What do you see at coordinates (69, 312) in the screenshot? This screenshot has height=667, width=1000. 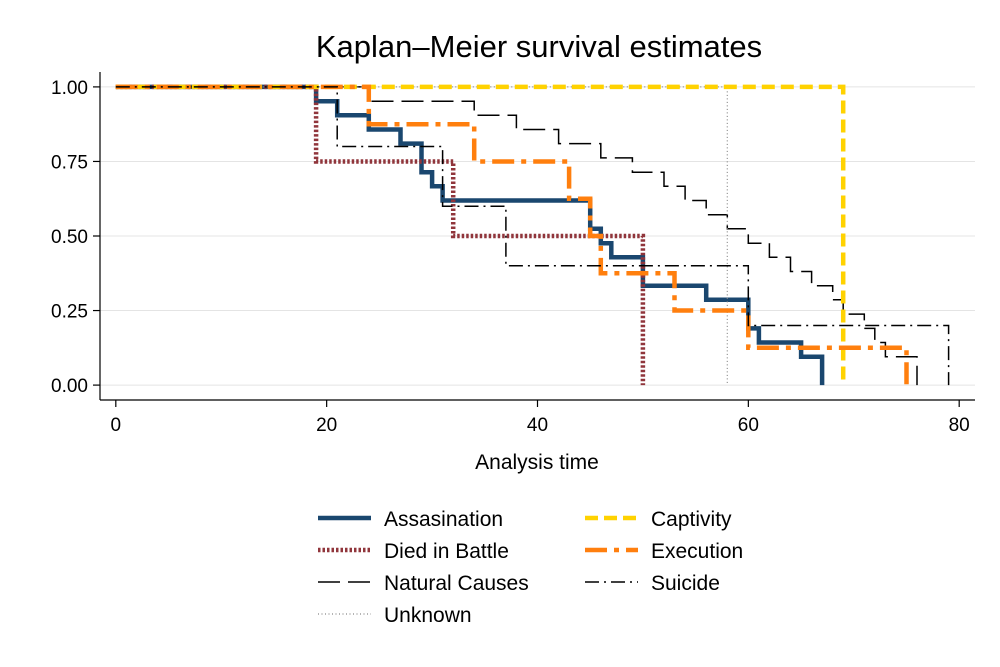 I see `y-tick-label-1: 0.25` at bounding box center [69, 312].